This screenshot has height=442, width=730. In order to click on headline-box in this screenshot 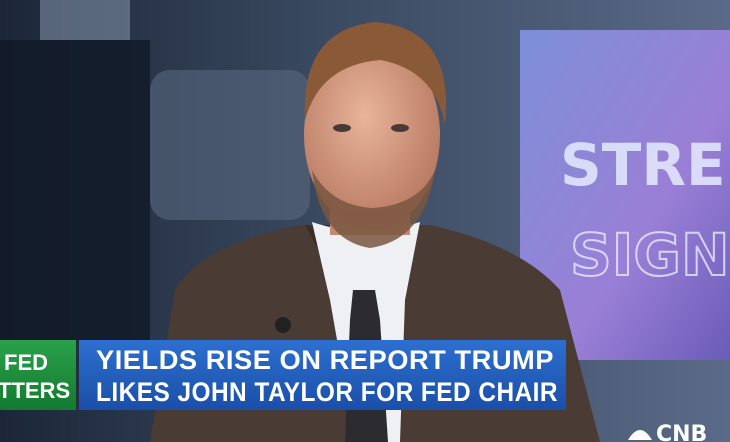, I will do `click(322, 375)`.